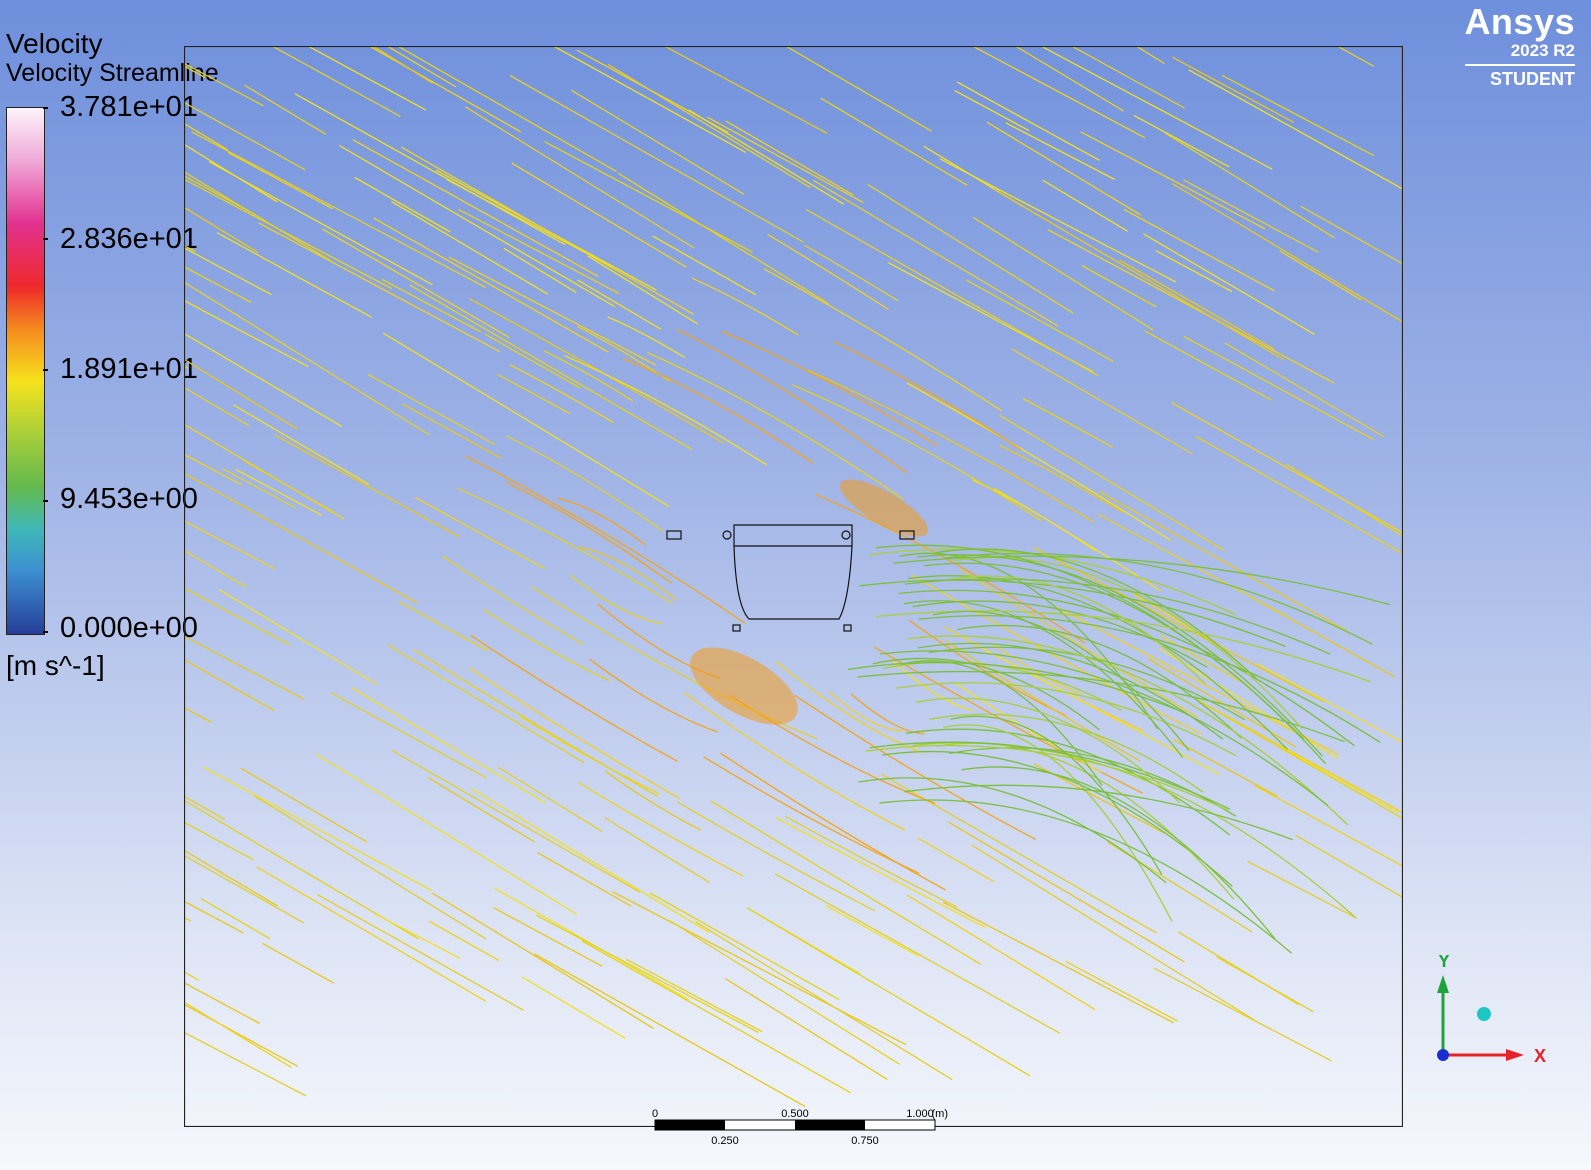 The width and height of the screenshot is (1591, 1170). Describe the element at coordinates (846, 535) in the screenshot. I see `right-inner-fixture` at that location.